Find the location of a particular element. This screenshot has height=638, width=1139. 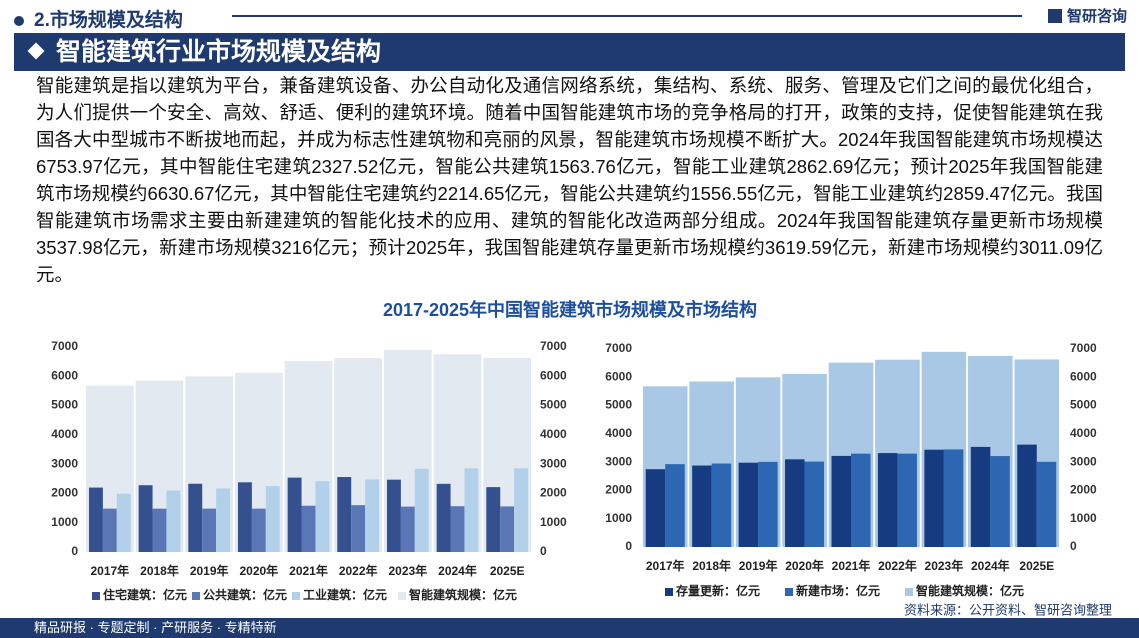

legend-label: 公共建筑：亿元 is located at coordinates (245, 594).